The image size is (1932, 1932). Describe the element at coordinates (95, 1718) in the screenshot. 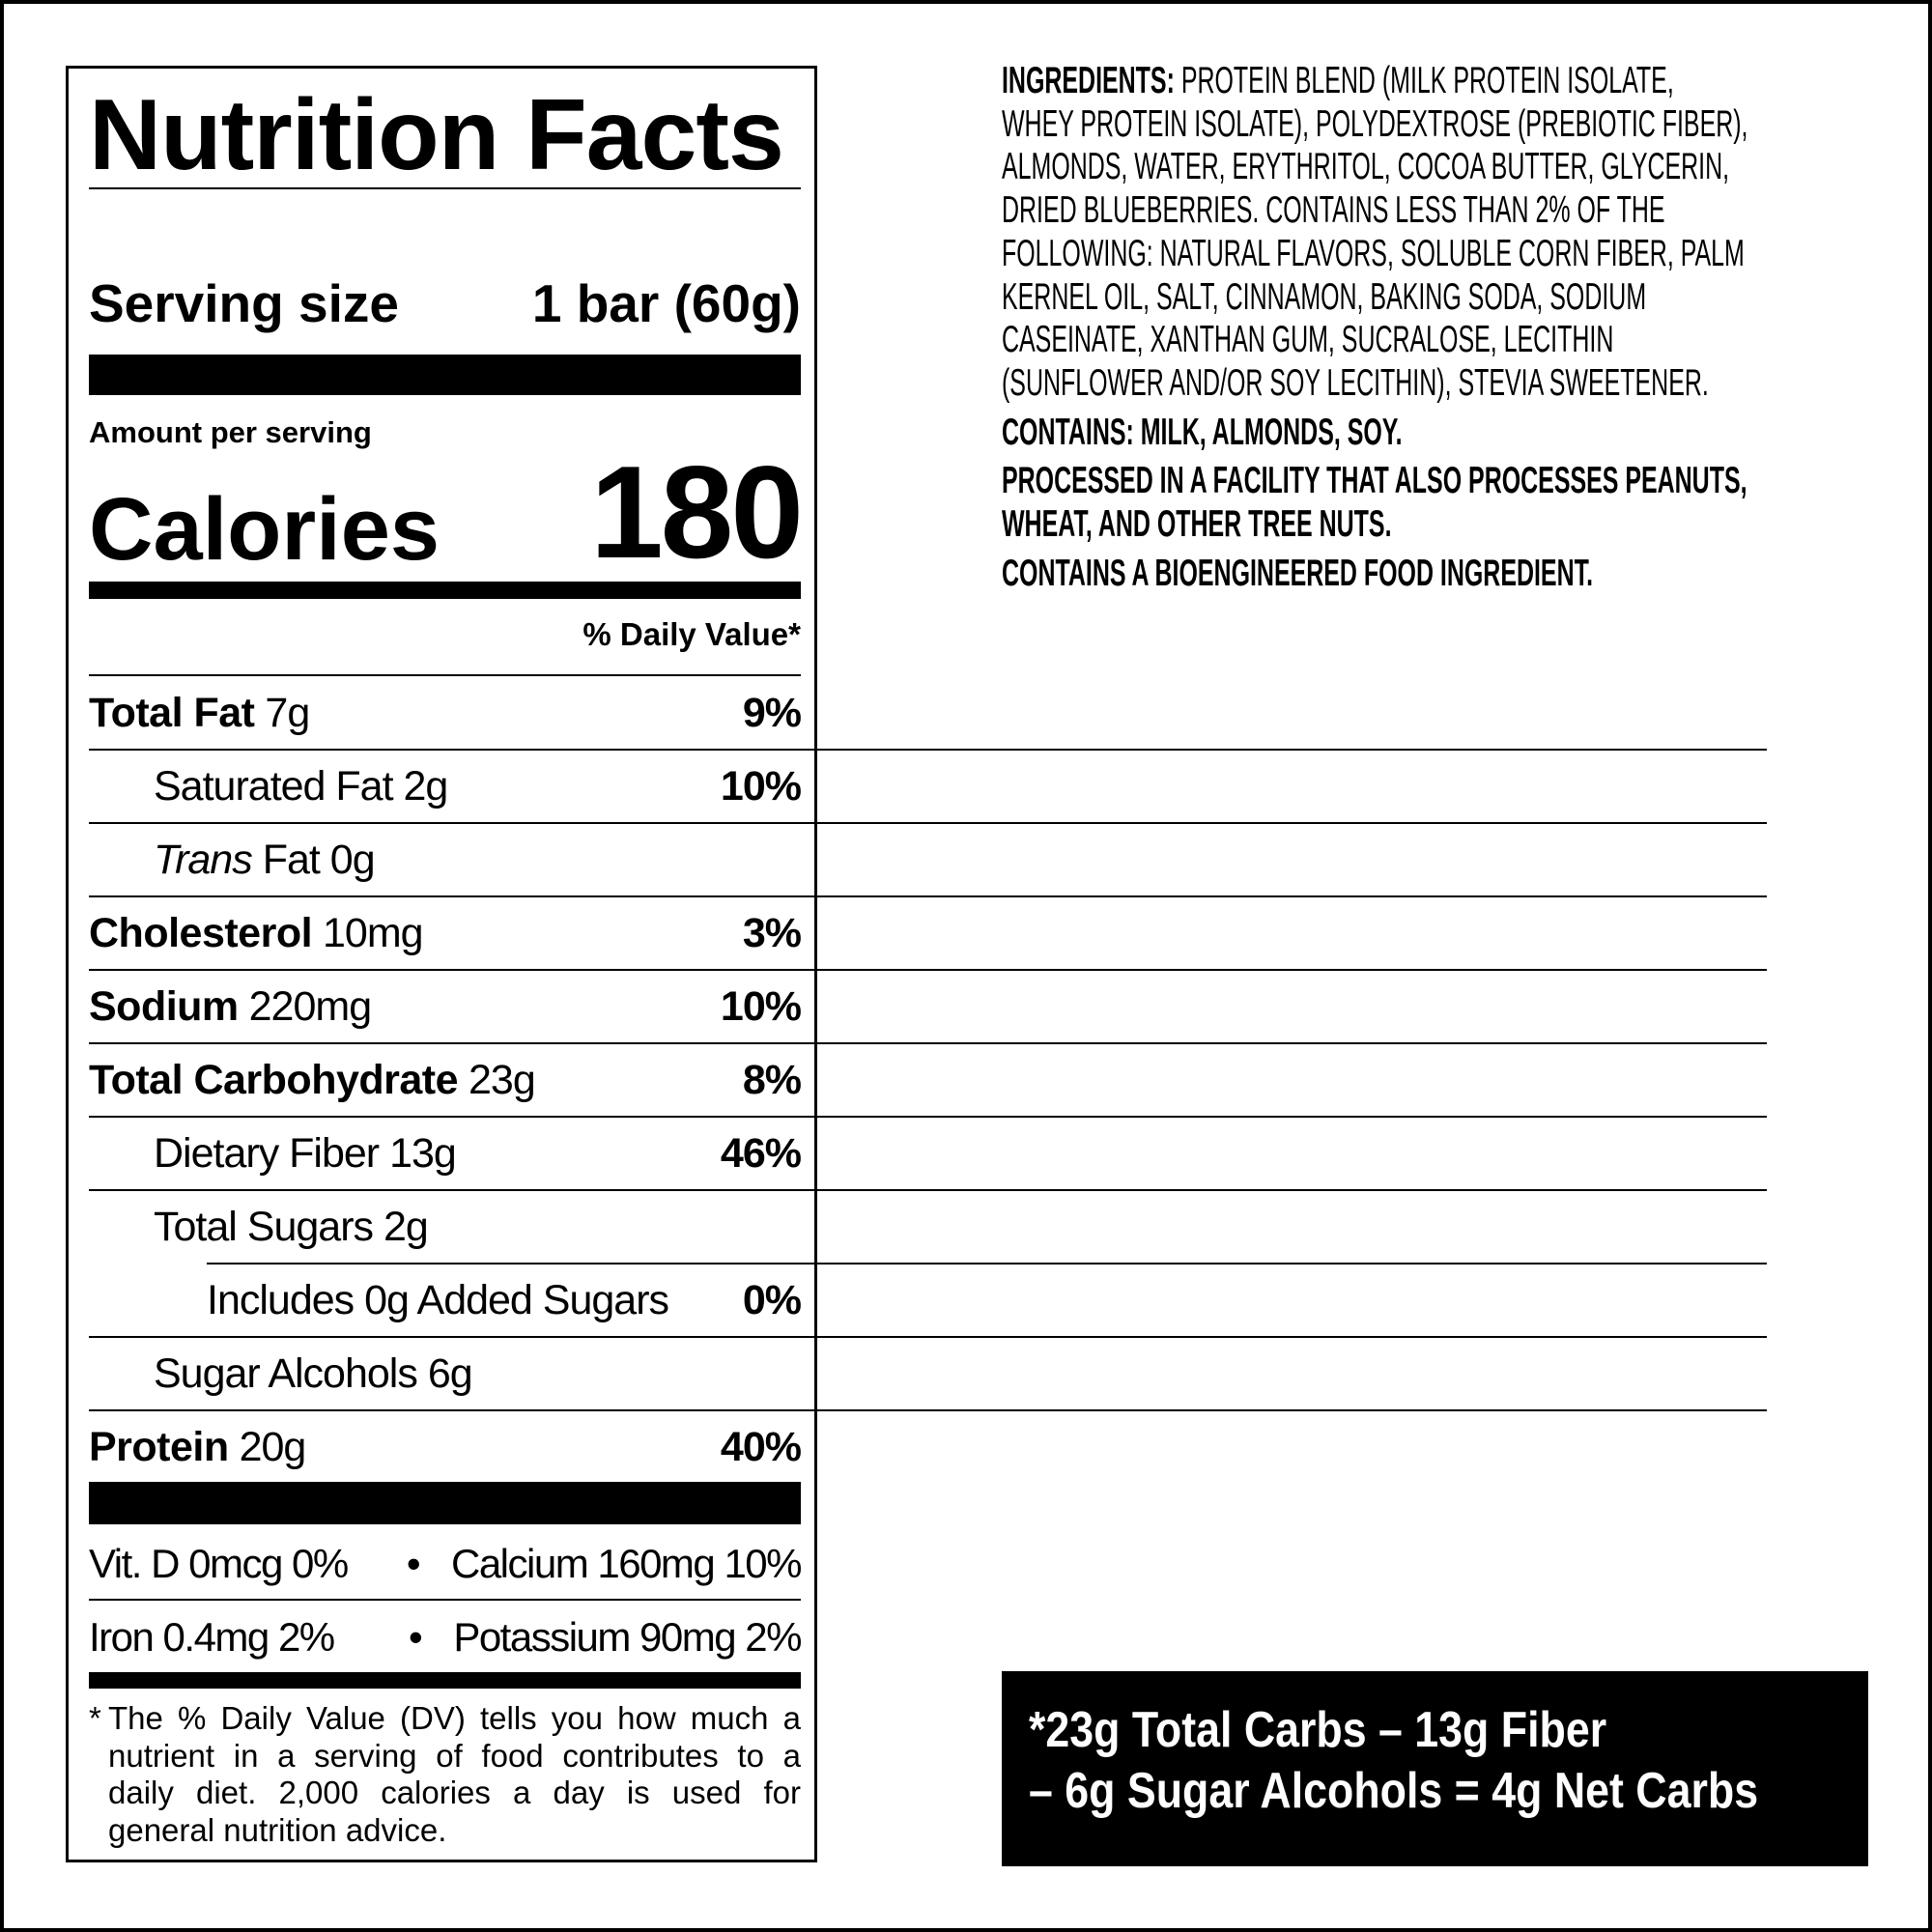

I see `footnote-asterisk: *` at that location.